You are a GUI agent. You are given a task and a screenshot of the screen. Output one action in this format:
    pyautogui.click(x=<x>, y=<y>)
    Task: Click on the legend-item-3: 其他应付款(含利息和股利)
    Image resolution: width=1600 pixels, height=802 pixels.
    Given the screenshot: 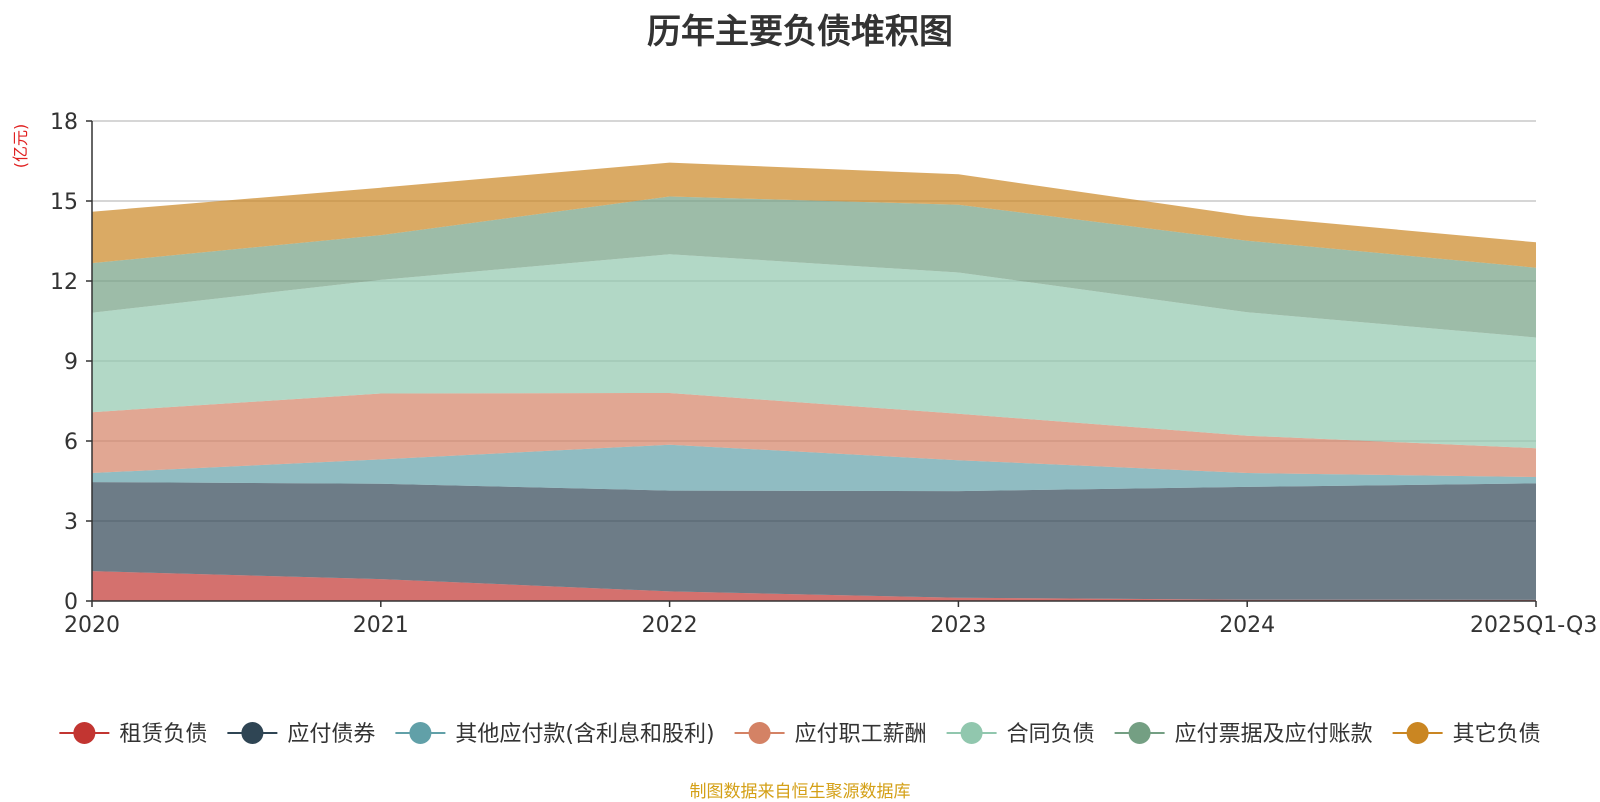 What is the action you would take?
    pyautogui.click(x=555, y=734)
    